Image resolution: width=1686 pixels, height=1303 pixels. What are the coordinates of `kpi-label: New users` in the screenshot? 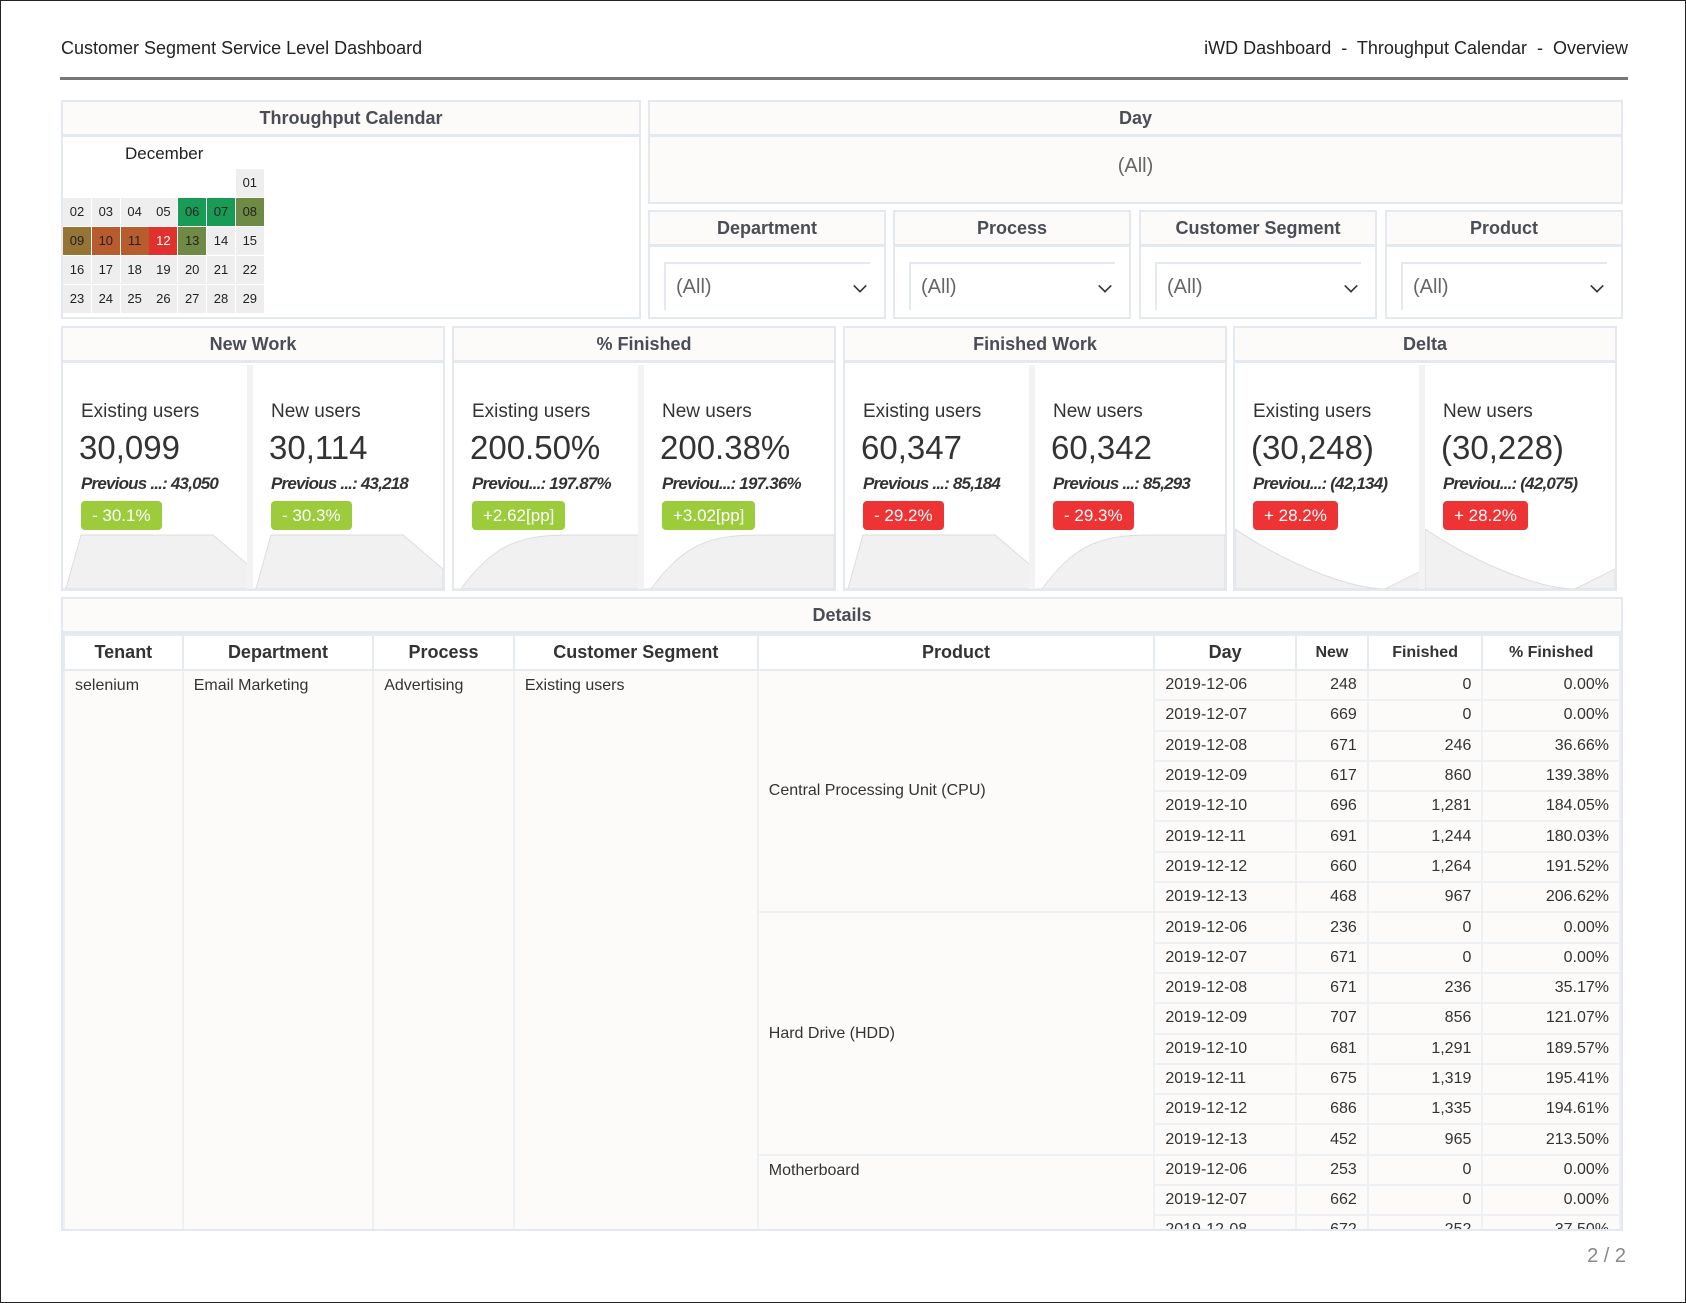 It's located at (316, 411).